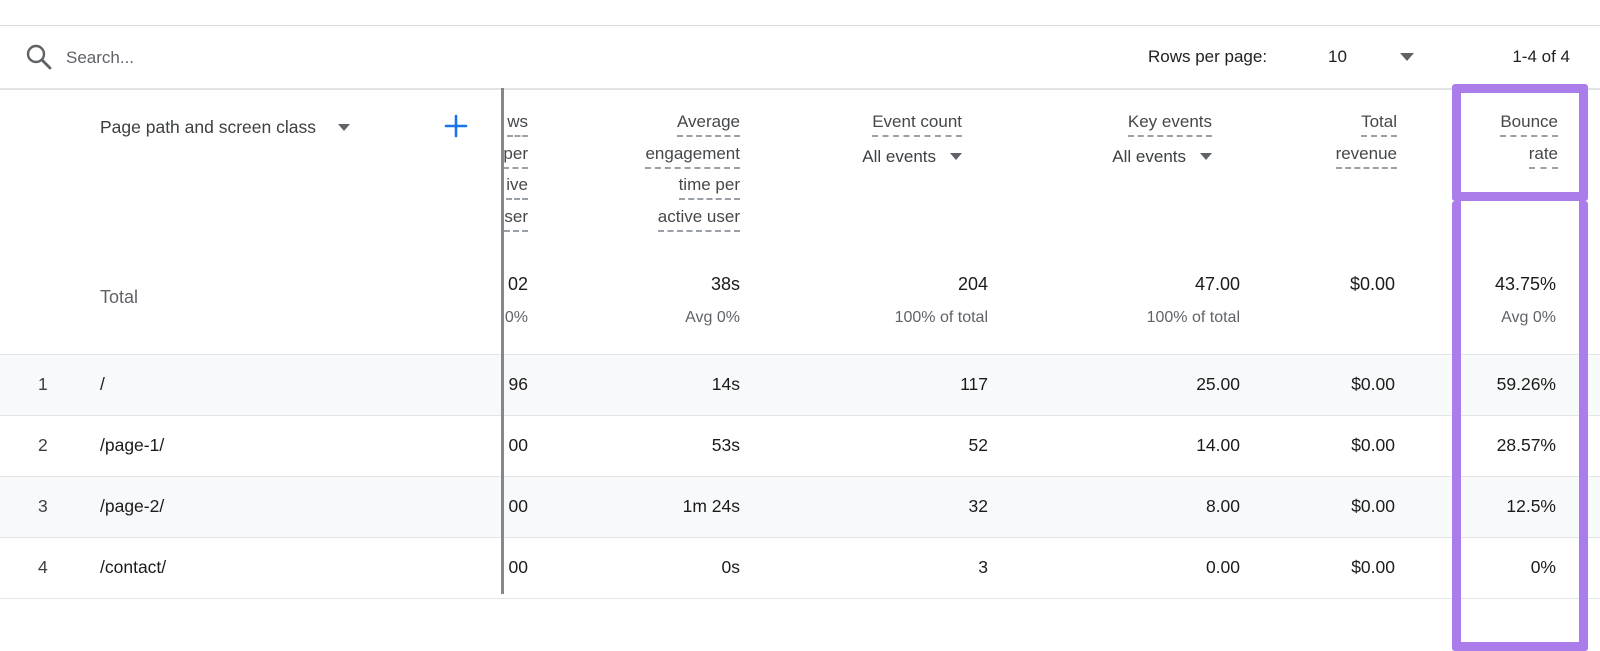 This screenshot has height=651, width=1600. I want to click on event-count-cell: 3, so click(983, 567).